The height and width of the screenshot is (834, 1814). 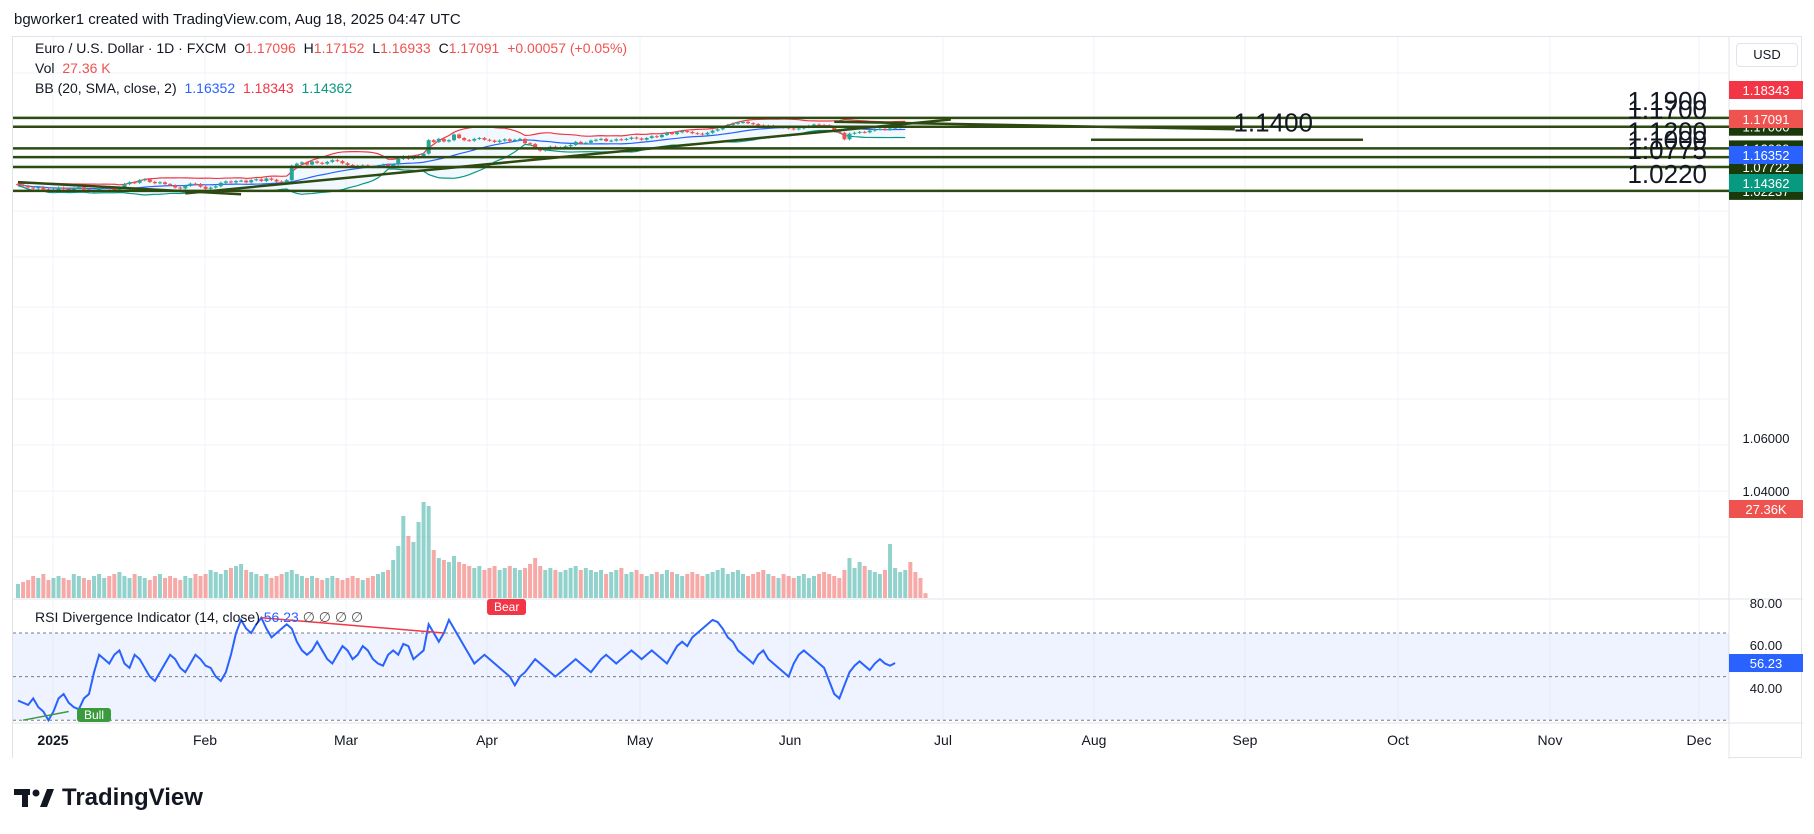 What do you see at coordinates (461, 157) in the screenshot?
I see `bb-basis-line` at bounding box center [461, 157].